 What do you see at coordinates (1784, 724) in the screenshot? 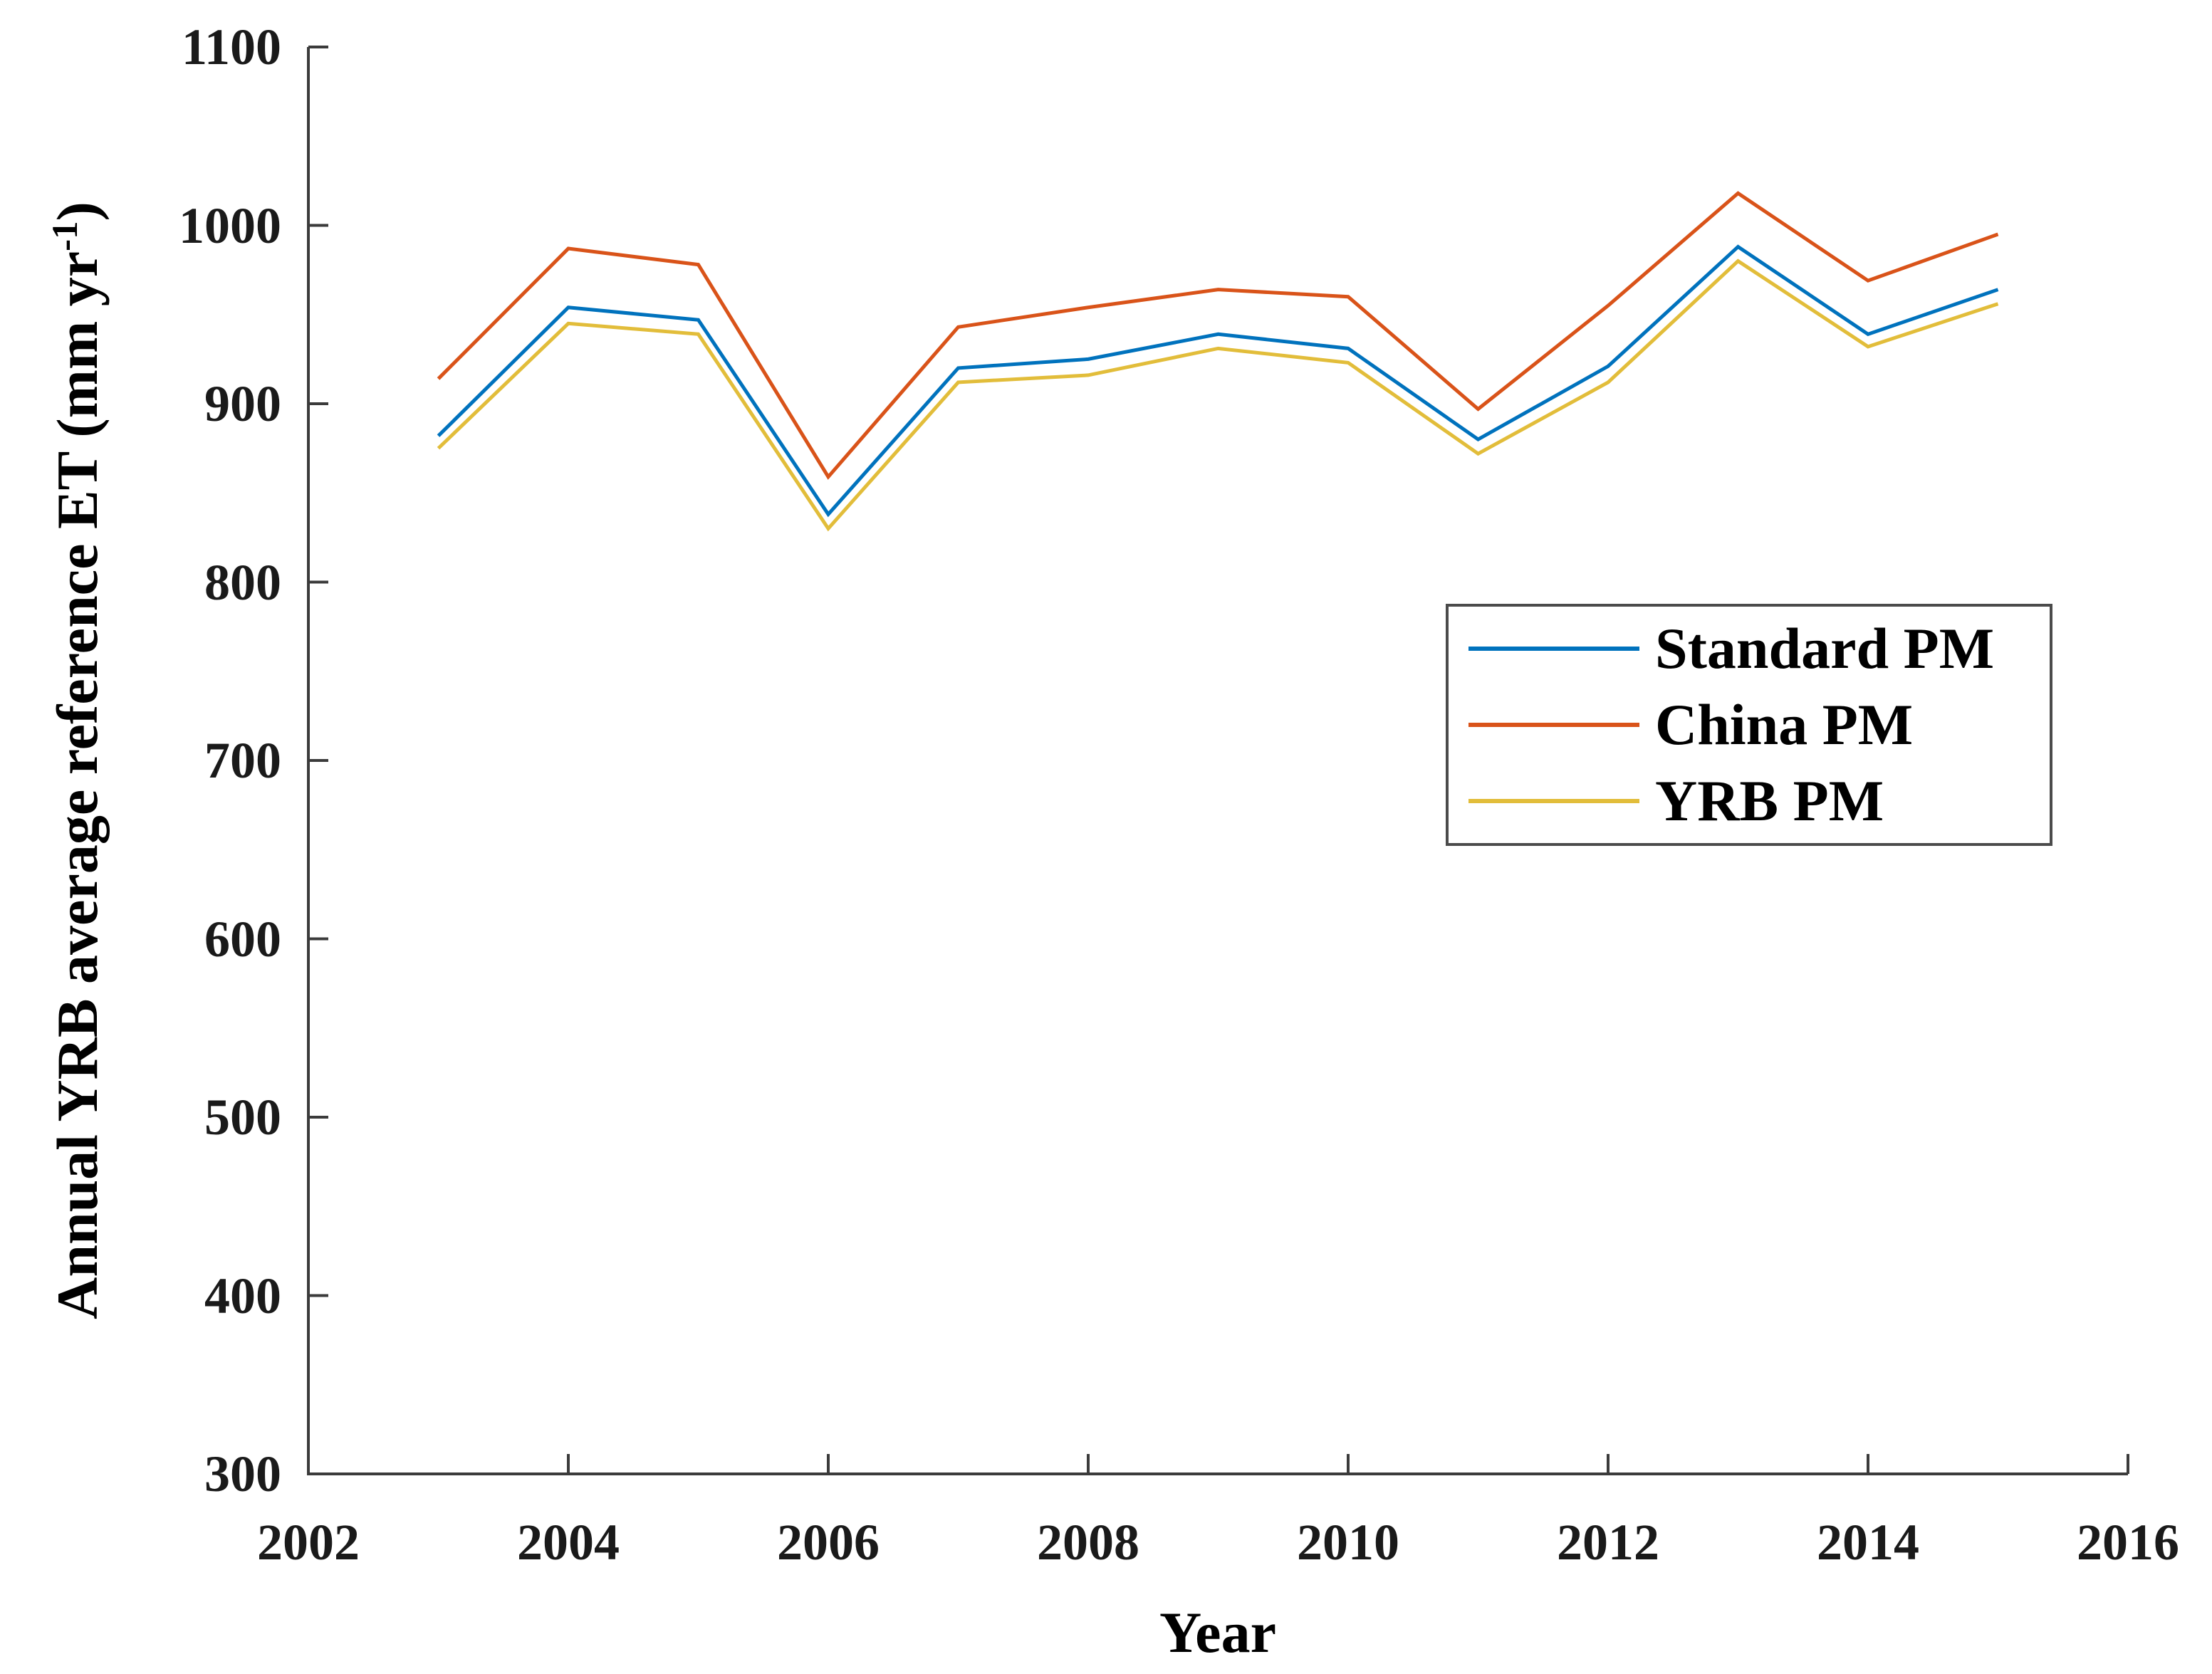
I see `legend-label-china-pm: China PM` at bounding box center [1784, 724].